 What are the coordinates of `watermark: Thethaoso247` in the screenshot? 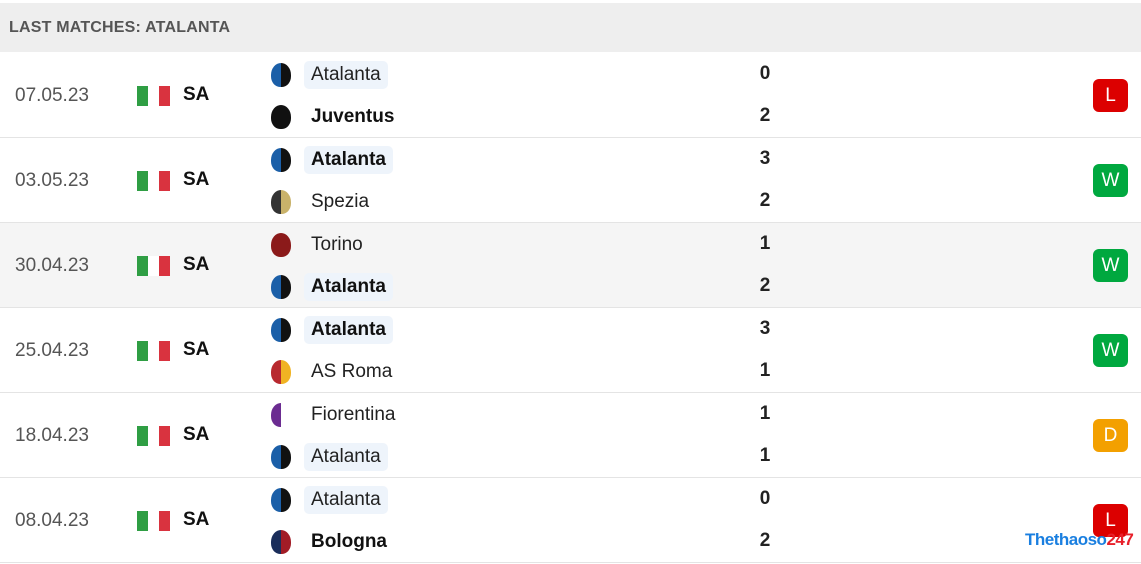 It's located at (1079, 539).